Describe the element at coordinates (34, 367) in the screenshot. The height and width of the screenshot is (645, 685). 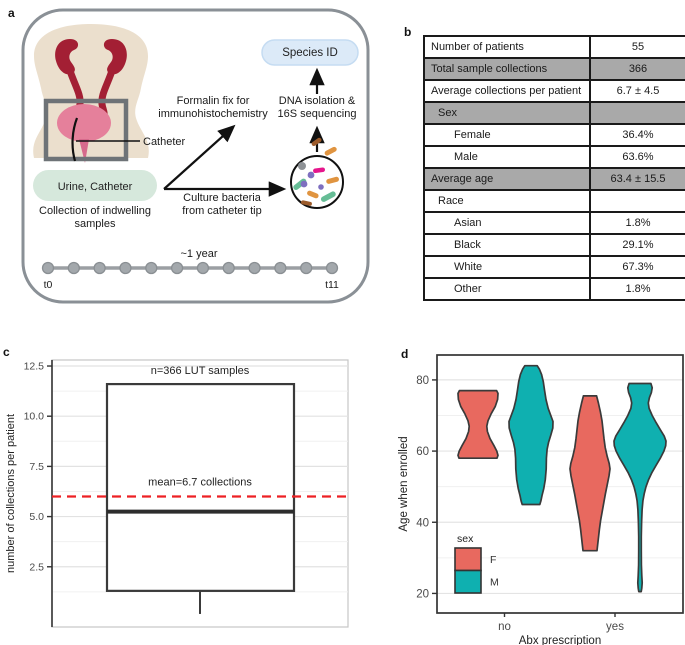
I see `y-tick-label: 12.5` at that location.